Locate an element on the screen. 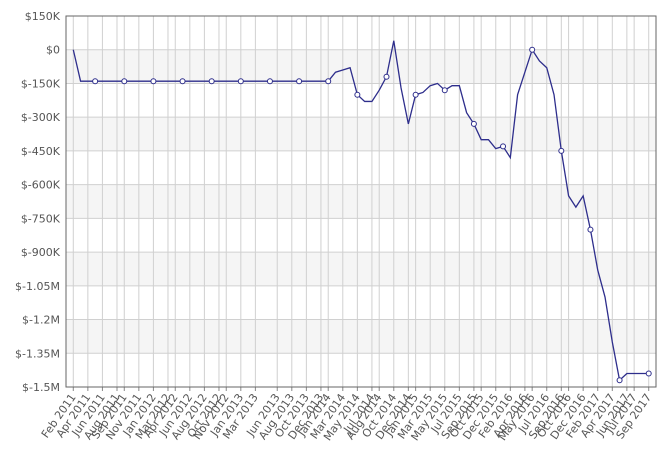 This screenshot has height=453, width=670. y-tick-label: $-150K is located at coordinates (41, 83).